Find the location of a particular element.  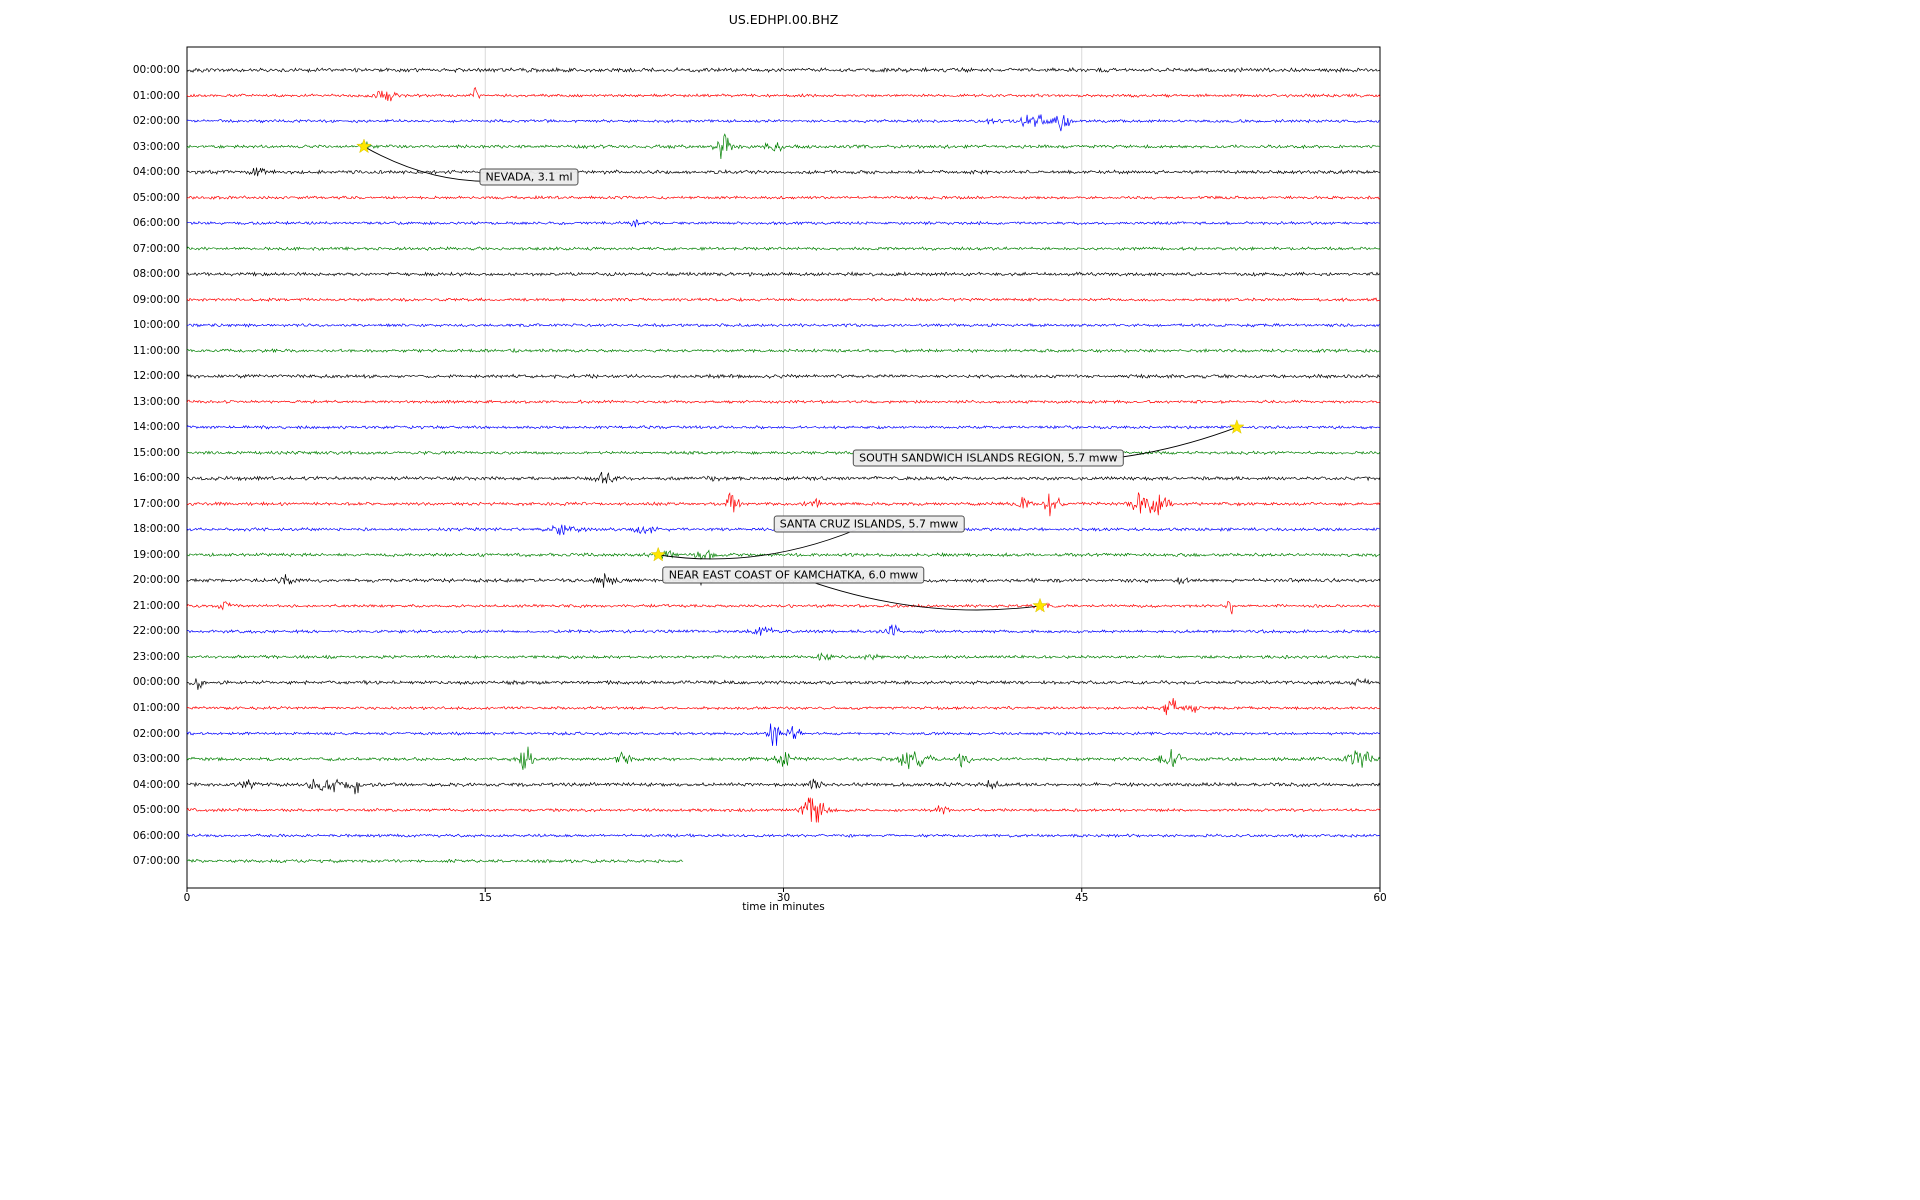

y-axis-label: 11:00:00 is located at coordinates (156, 350).